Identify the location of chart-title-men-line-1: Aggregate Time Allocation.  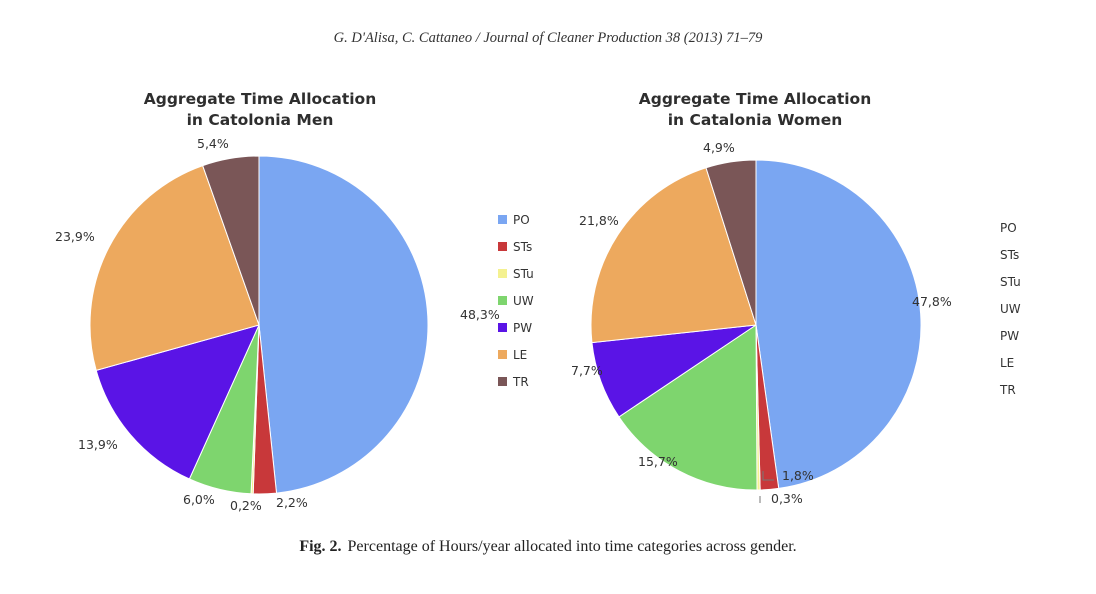
(260, 99).